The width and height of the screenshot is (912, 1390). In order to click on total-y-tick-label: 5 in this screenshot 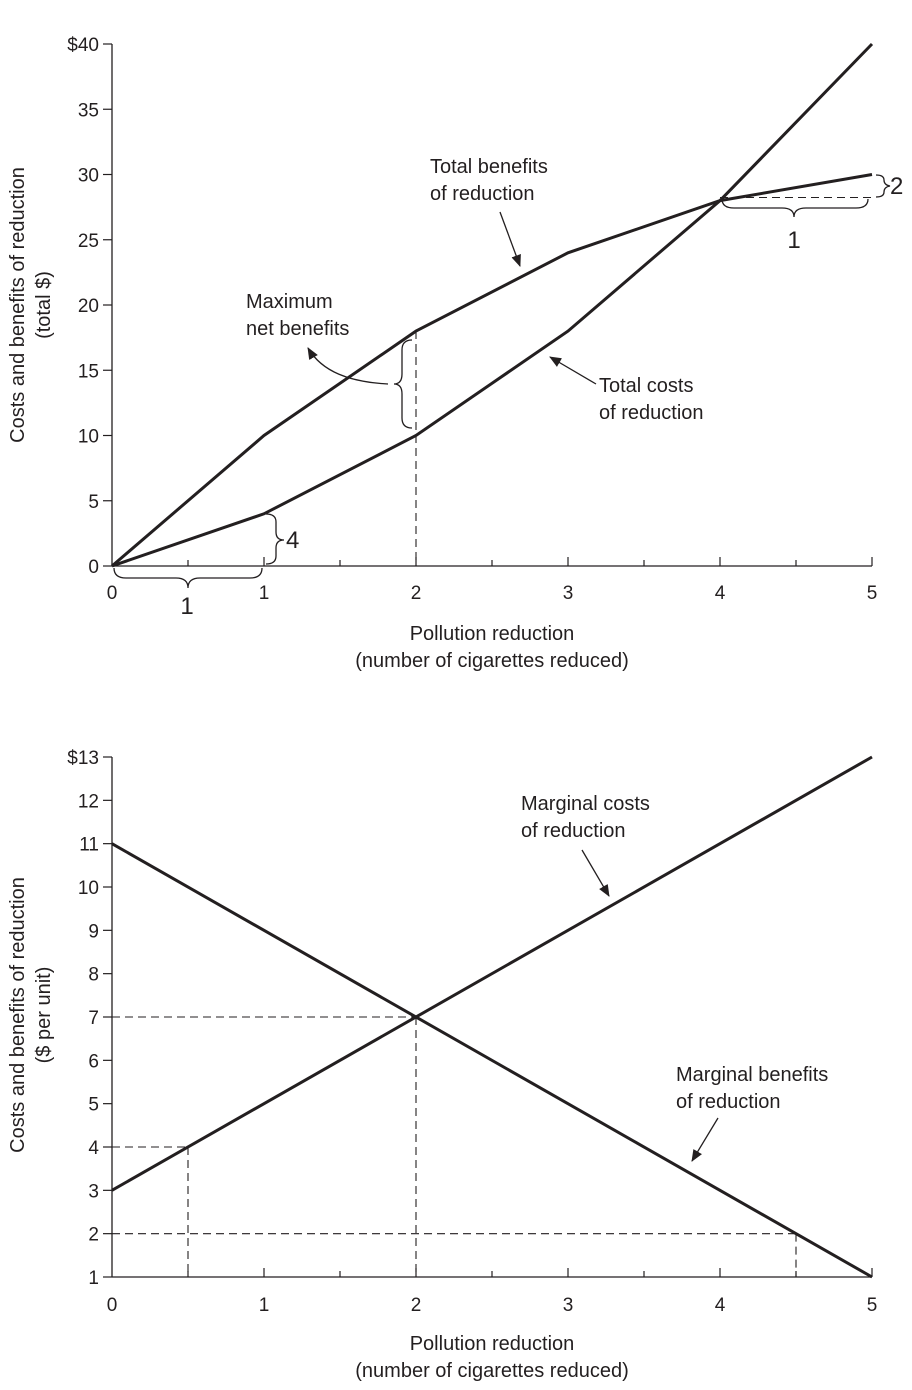, I will do `click(93, 502)`.